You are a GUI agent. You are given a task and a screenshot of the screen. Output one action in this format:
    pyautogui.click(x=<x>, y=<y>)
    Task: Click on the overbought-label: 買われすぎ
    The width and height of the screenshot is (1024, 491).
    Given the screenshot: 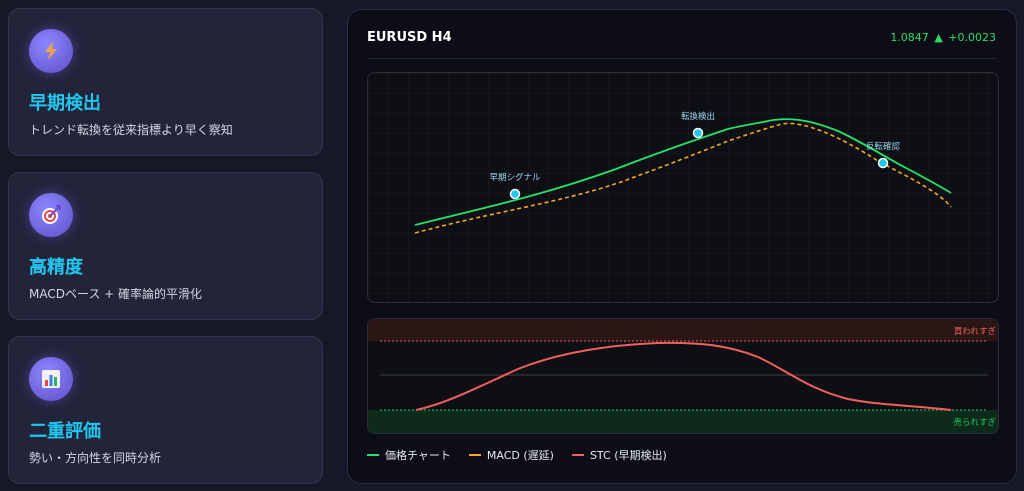 What is the action you would take?
    pyautogui.click(x=975, y=331)
    